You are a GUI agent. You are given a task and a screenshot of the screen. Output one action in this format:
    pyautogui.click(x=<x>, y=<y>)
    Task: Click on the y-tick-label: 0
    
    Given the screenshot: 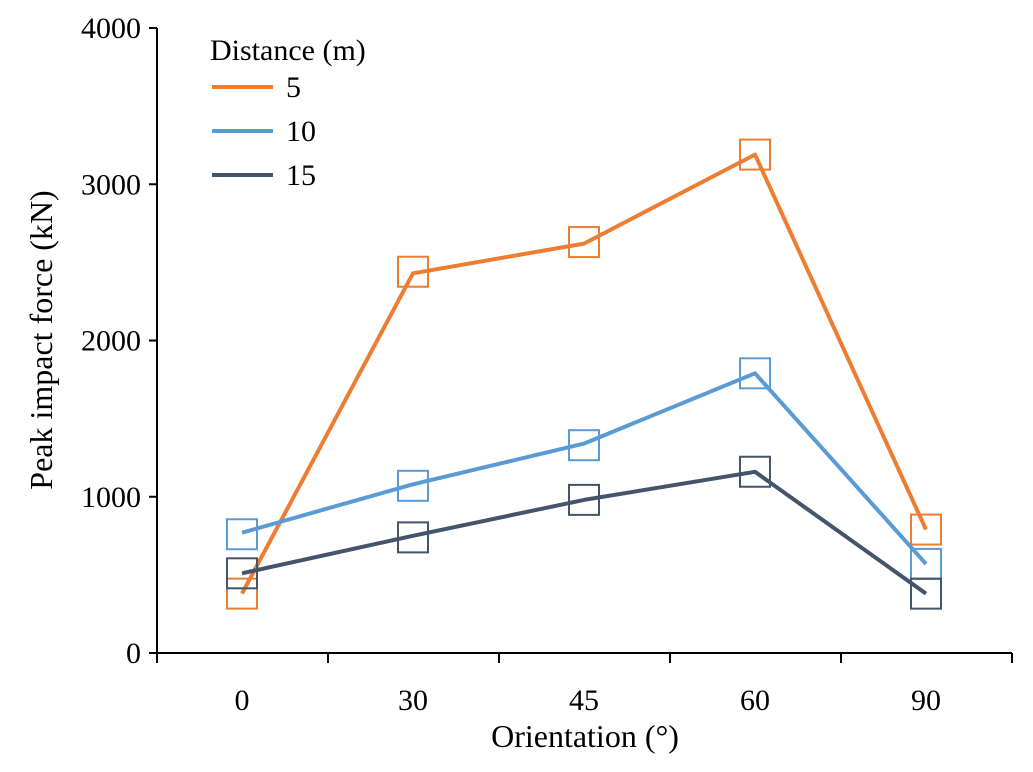 What is the action you would take?
    pyautogui.click(x=133, y=653)
    